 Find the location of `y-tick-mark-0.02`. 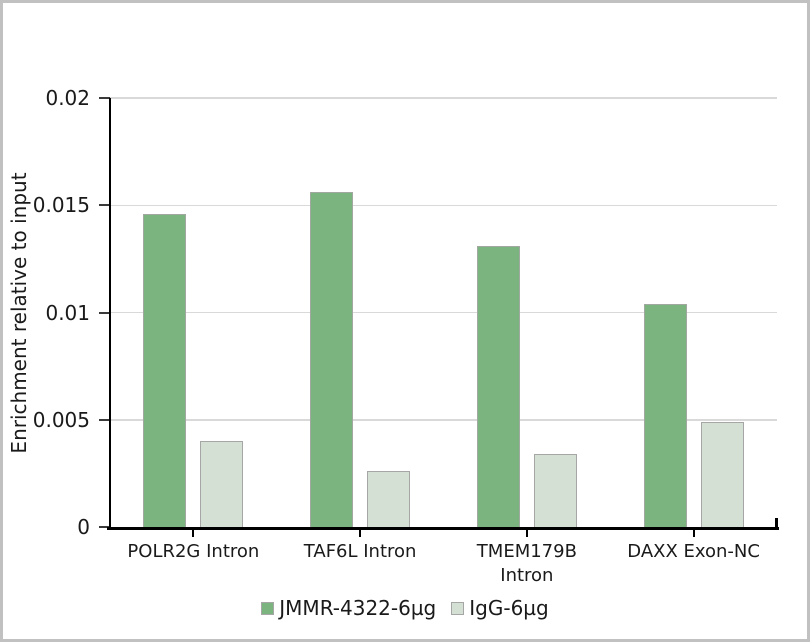

y-tick-mark-0.02 is located at coordinates (104, 98).